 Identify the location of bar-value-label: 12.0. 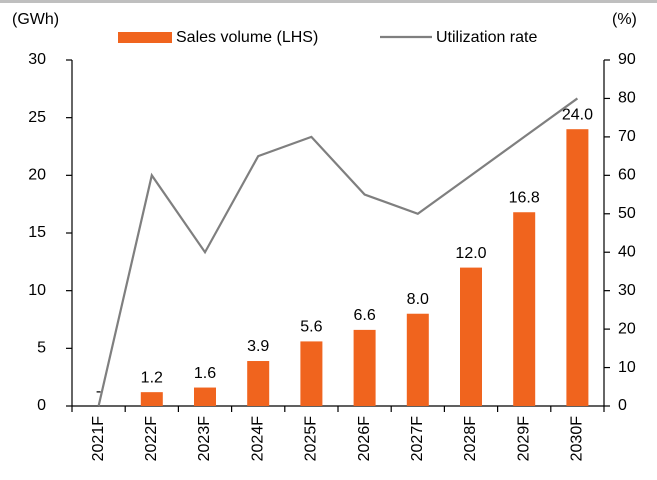
(470, 253).